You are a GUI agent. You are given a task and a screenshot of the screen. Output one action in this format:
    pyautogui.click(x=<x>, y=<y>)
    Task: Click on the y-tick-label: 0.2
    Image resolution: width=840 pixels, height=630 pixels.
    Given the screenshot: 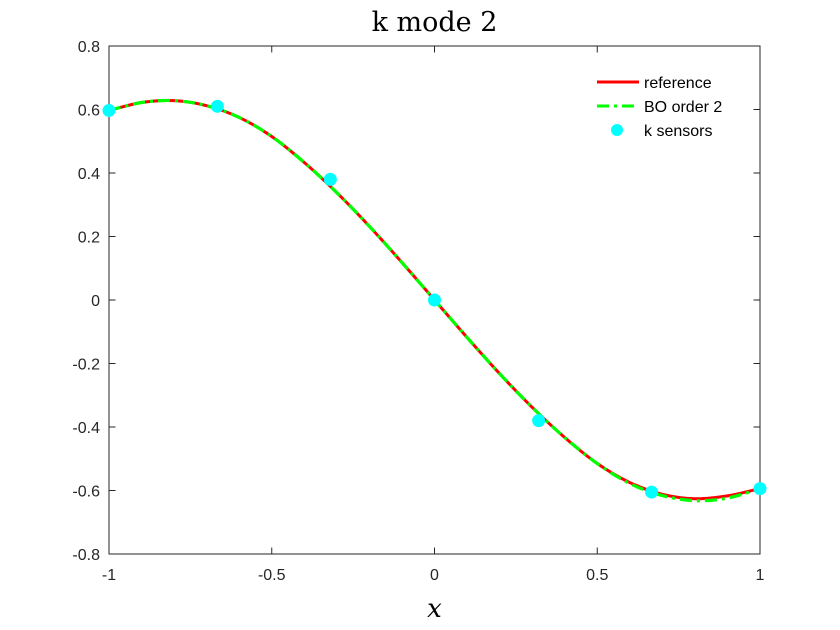 What is the action you would take?
    pyautogui.click(x=89, y=238)
    